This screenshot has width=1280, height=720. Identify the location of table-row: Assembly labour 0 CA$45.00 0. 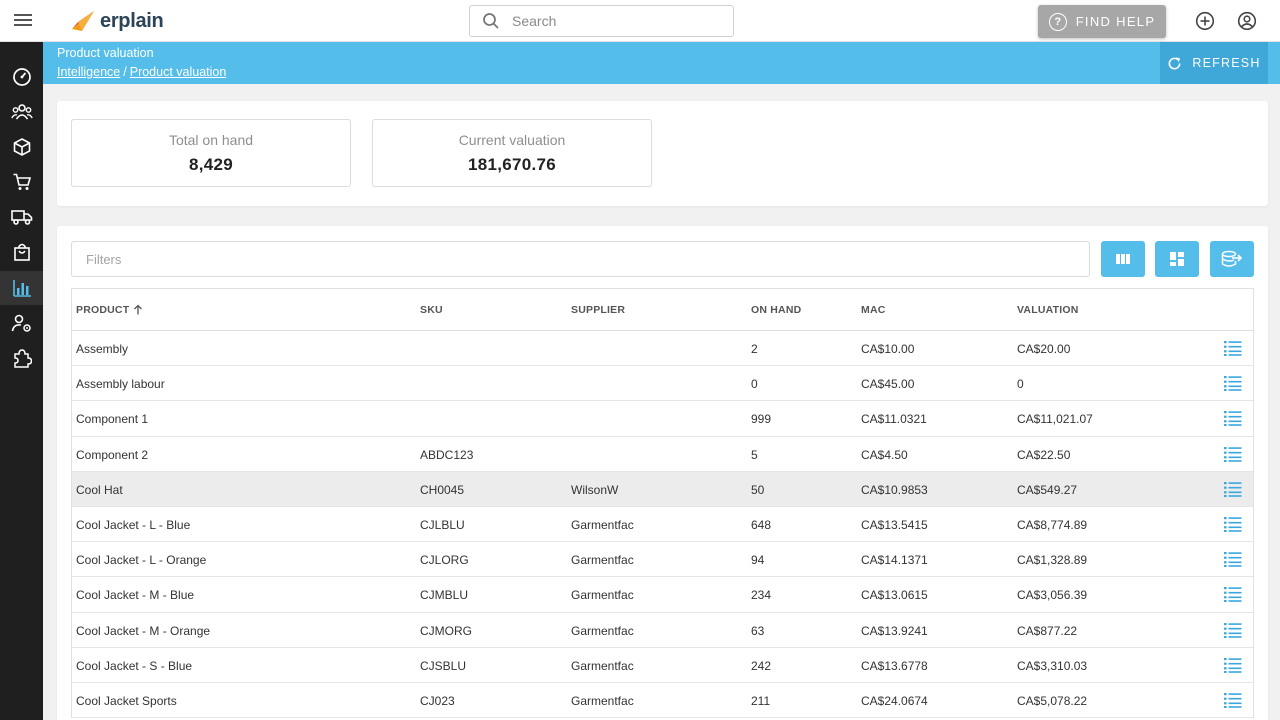
(662, 384).